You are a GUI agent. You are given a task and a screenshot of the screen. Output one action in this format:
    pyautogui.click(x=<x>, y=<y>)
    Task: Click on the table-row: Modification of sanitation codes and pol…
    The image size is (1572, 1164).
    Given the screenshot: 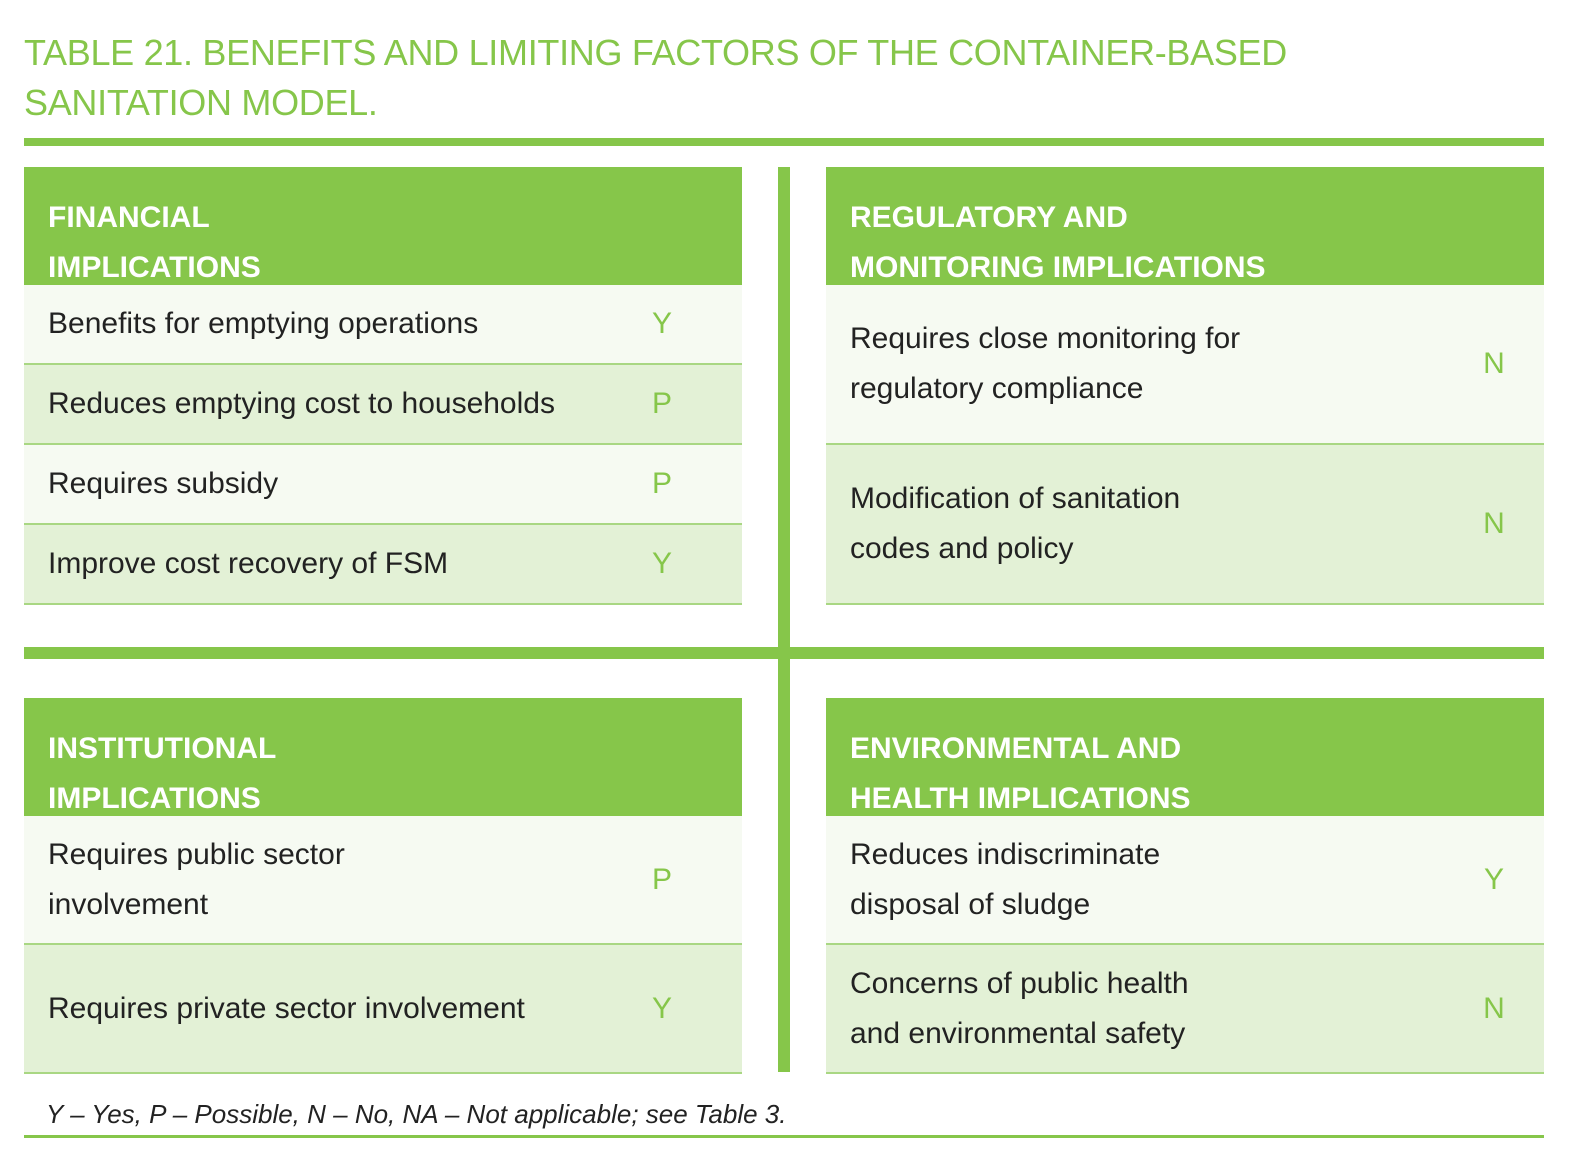 What is the action you would take?
    pyautogui.click(x=1185, y=525)
    